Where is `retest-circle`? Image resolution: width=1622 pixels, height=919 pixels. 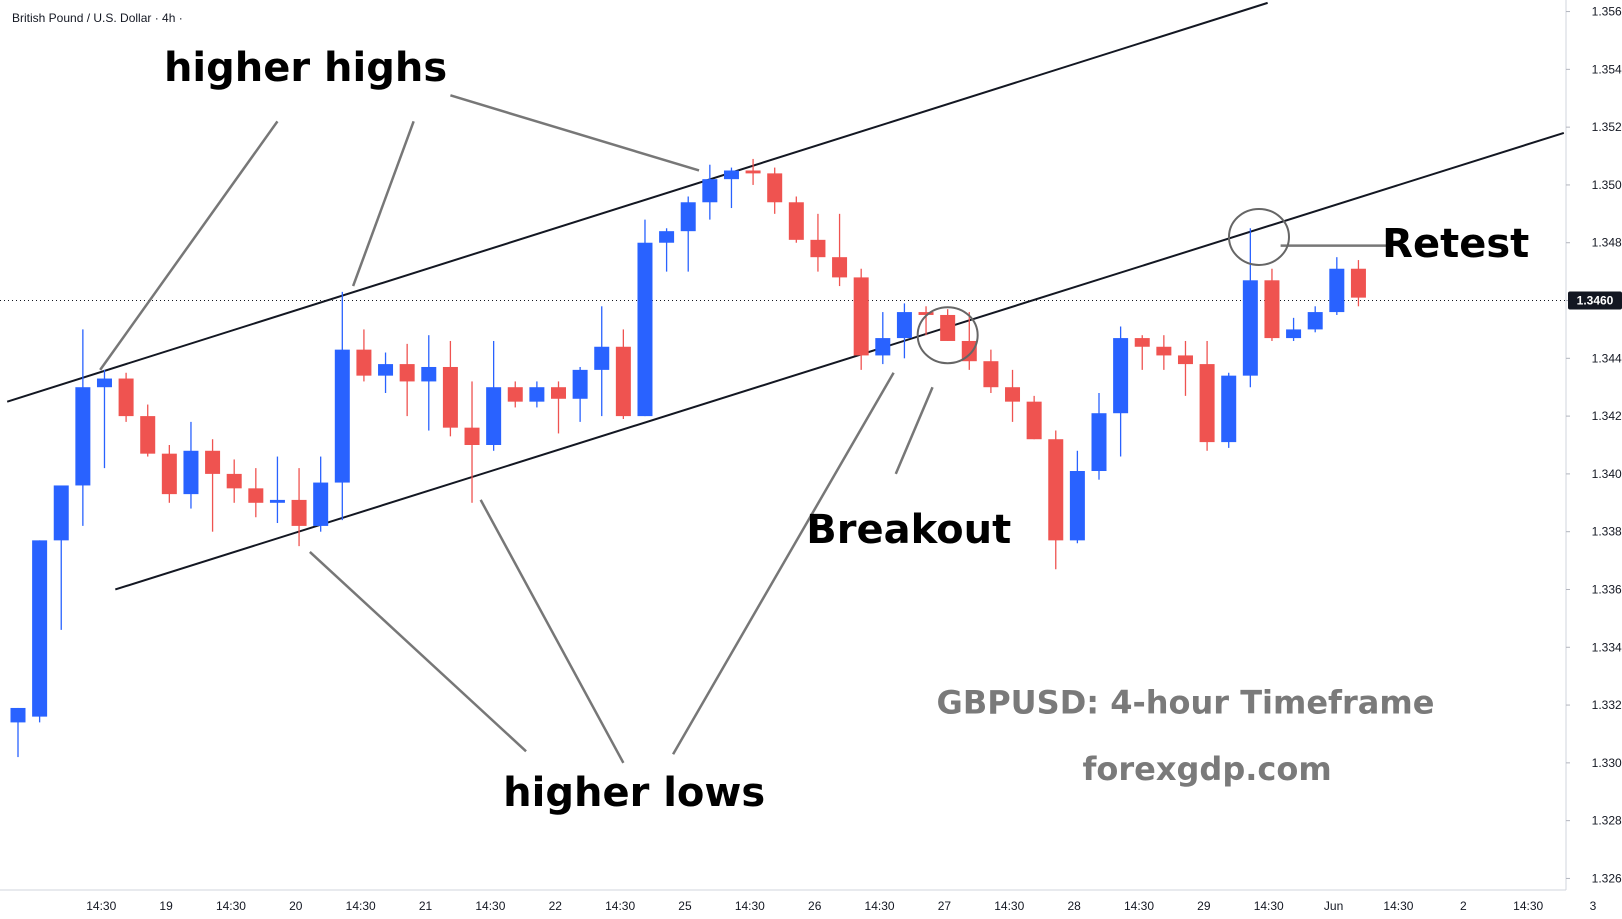
retest-circle is located at coordinates (1258, 236).